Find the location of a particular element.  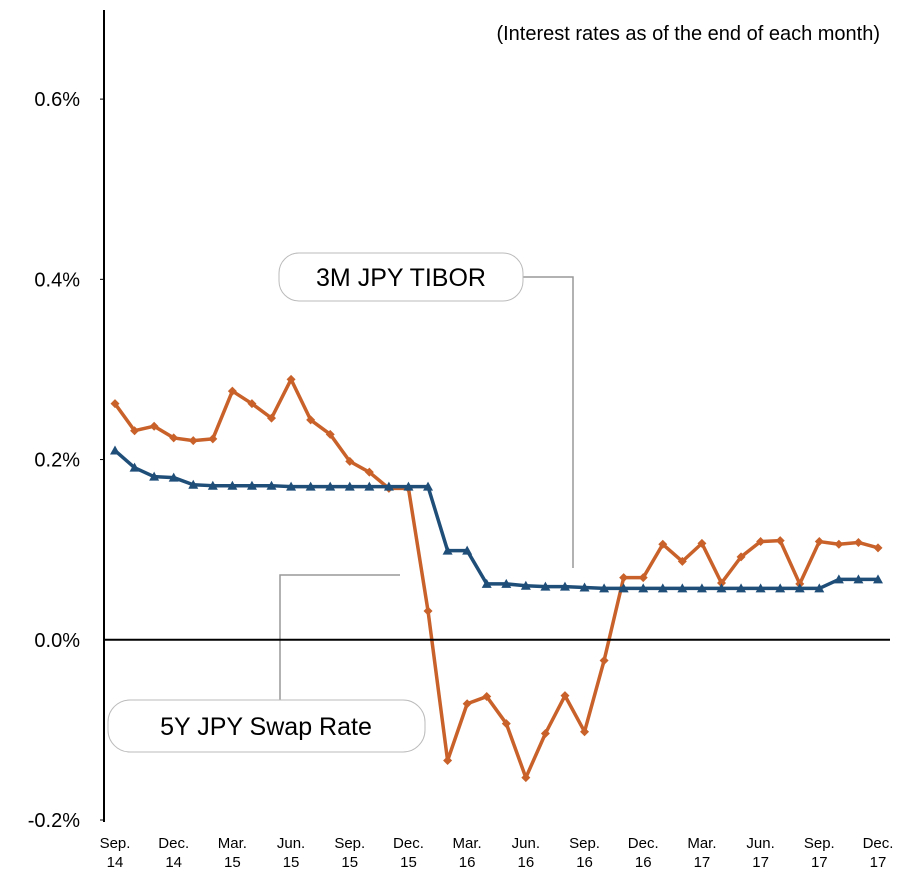

x-tick-label: Mar. 17 is located at coordinates (702, 853).